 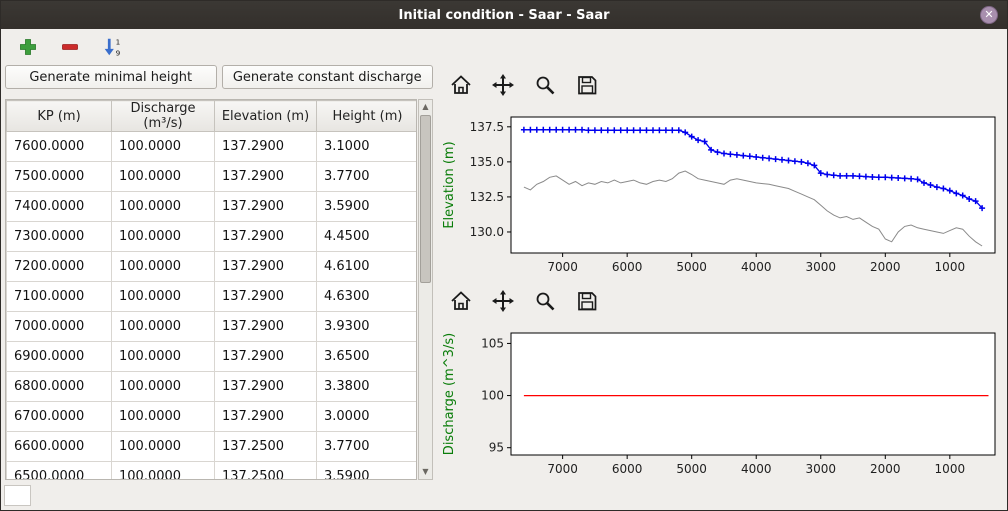 I want to click on table-cell: 7100.0000, so click(x=59, y=296).